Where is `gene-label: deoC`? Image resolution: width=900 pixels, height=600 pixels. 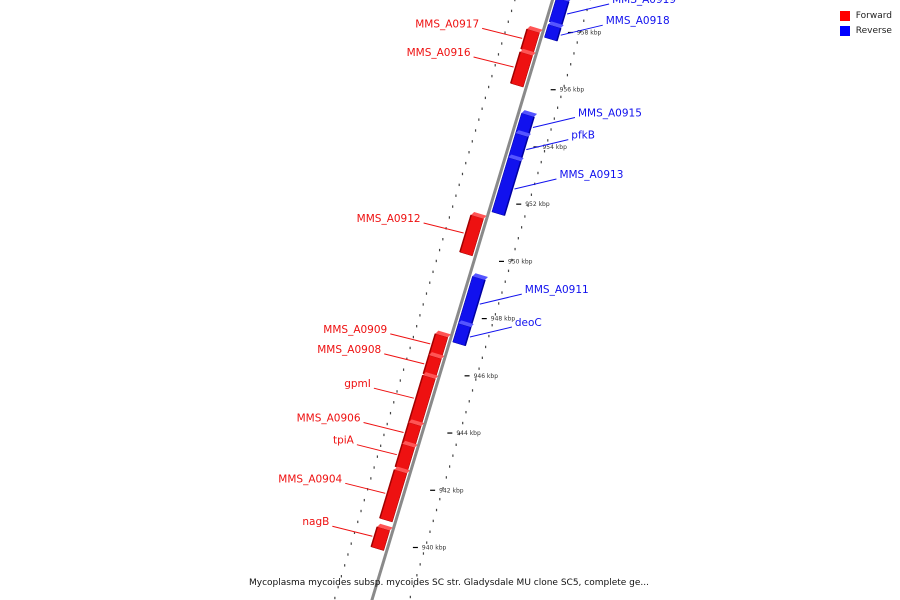 gene-label: deoC is located at coordinates (528, 323).